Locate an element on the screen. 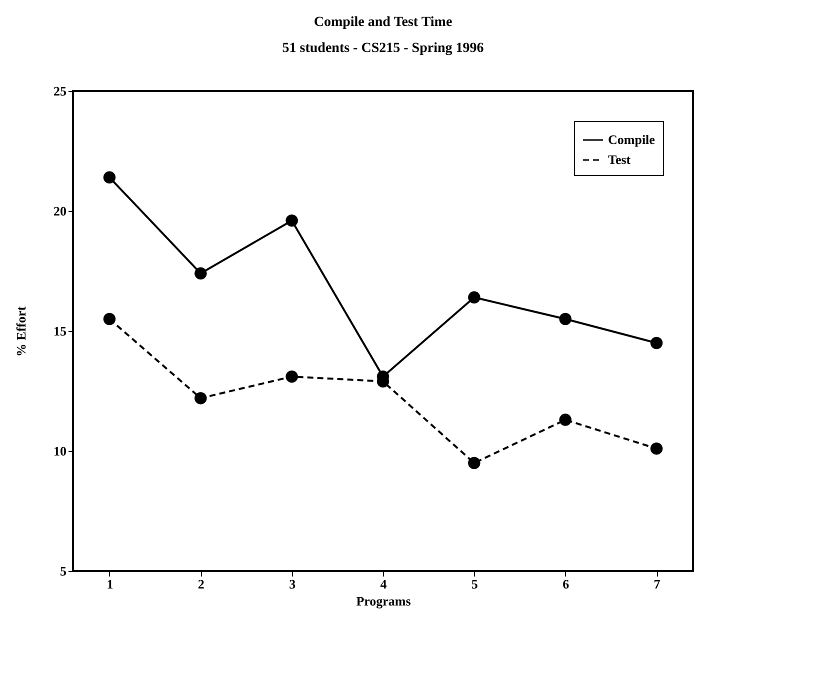 This screenshot has width=814, height=688. x-tick-label: 5 is located at coordinates (474, 584).